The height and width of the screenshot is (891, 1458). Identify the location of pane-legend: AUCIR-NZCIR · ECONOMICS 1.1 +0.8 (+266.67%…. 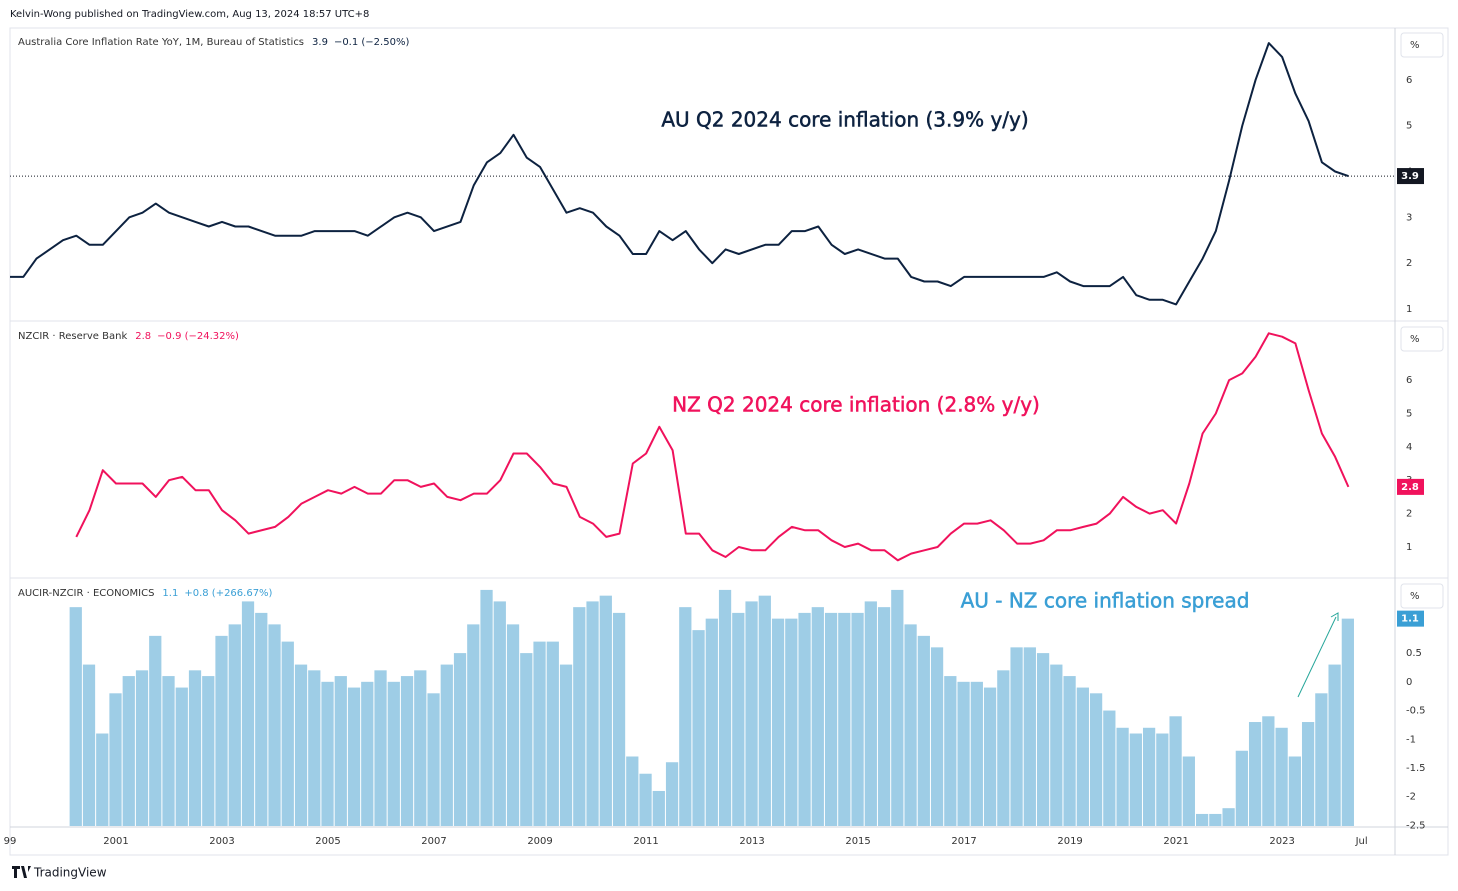
(145, 593).